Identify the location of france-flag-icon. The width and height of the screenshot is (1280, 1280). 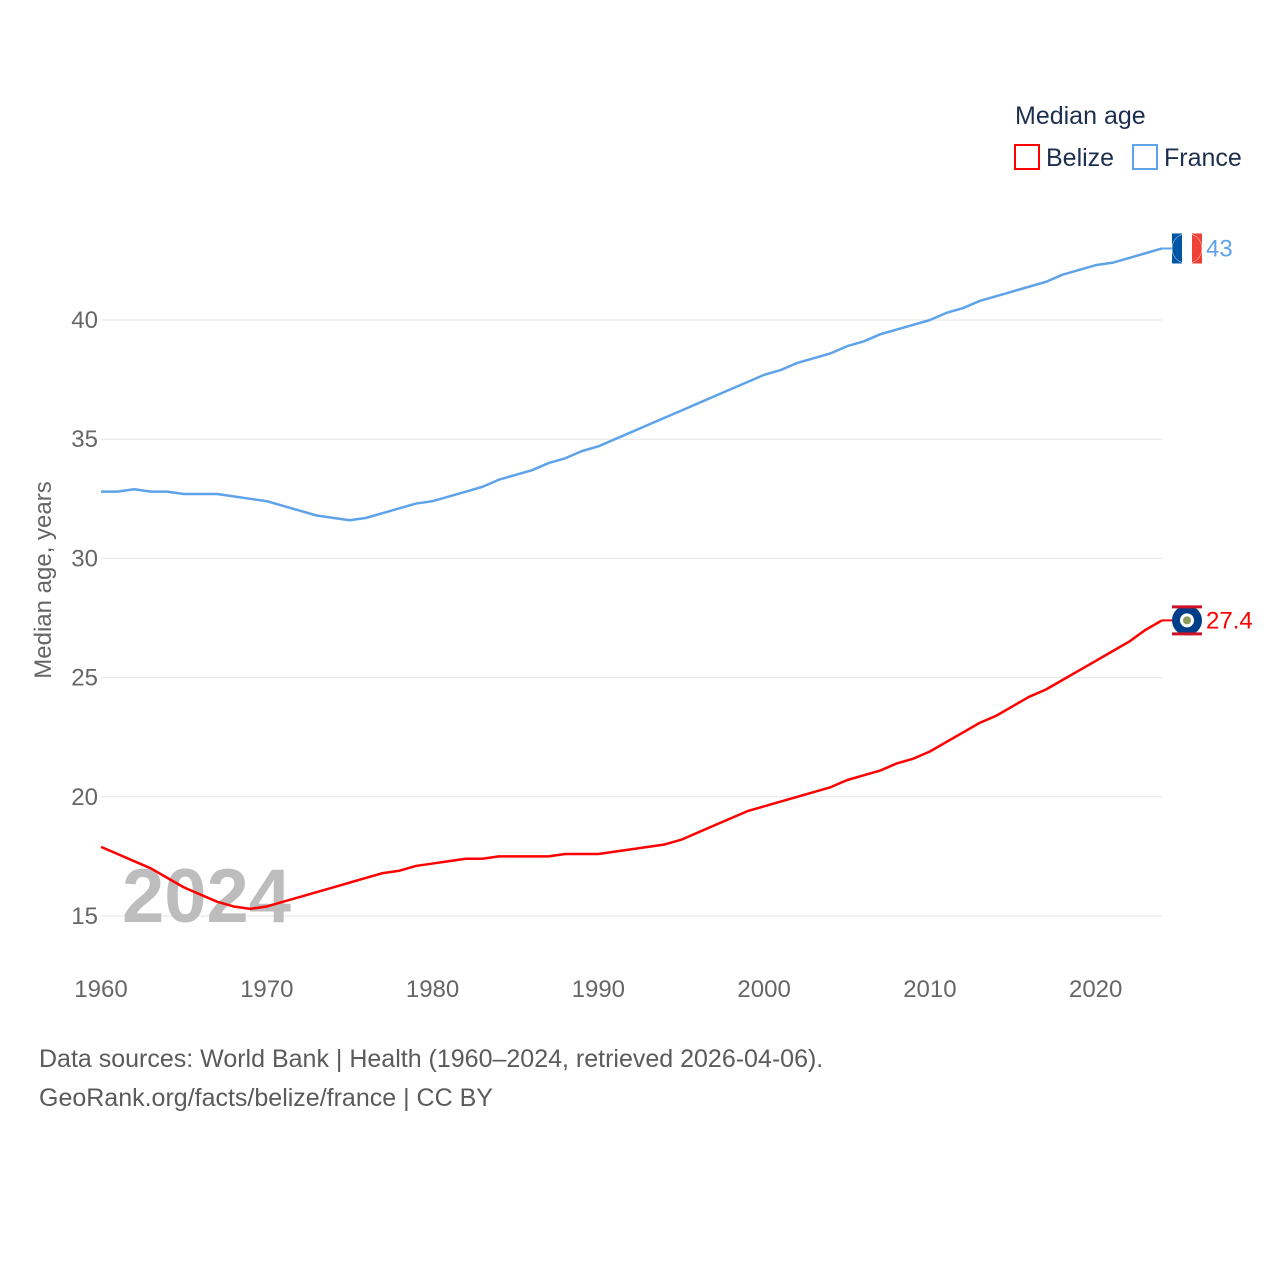
(1187, 248).